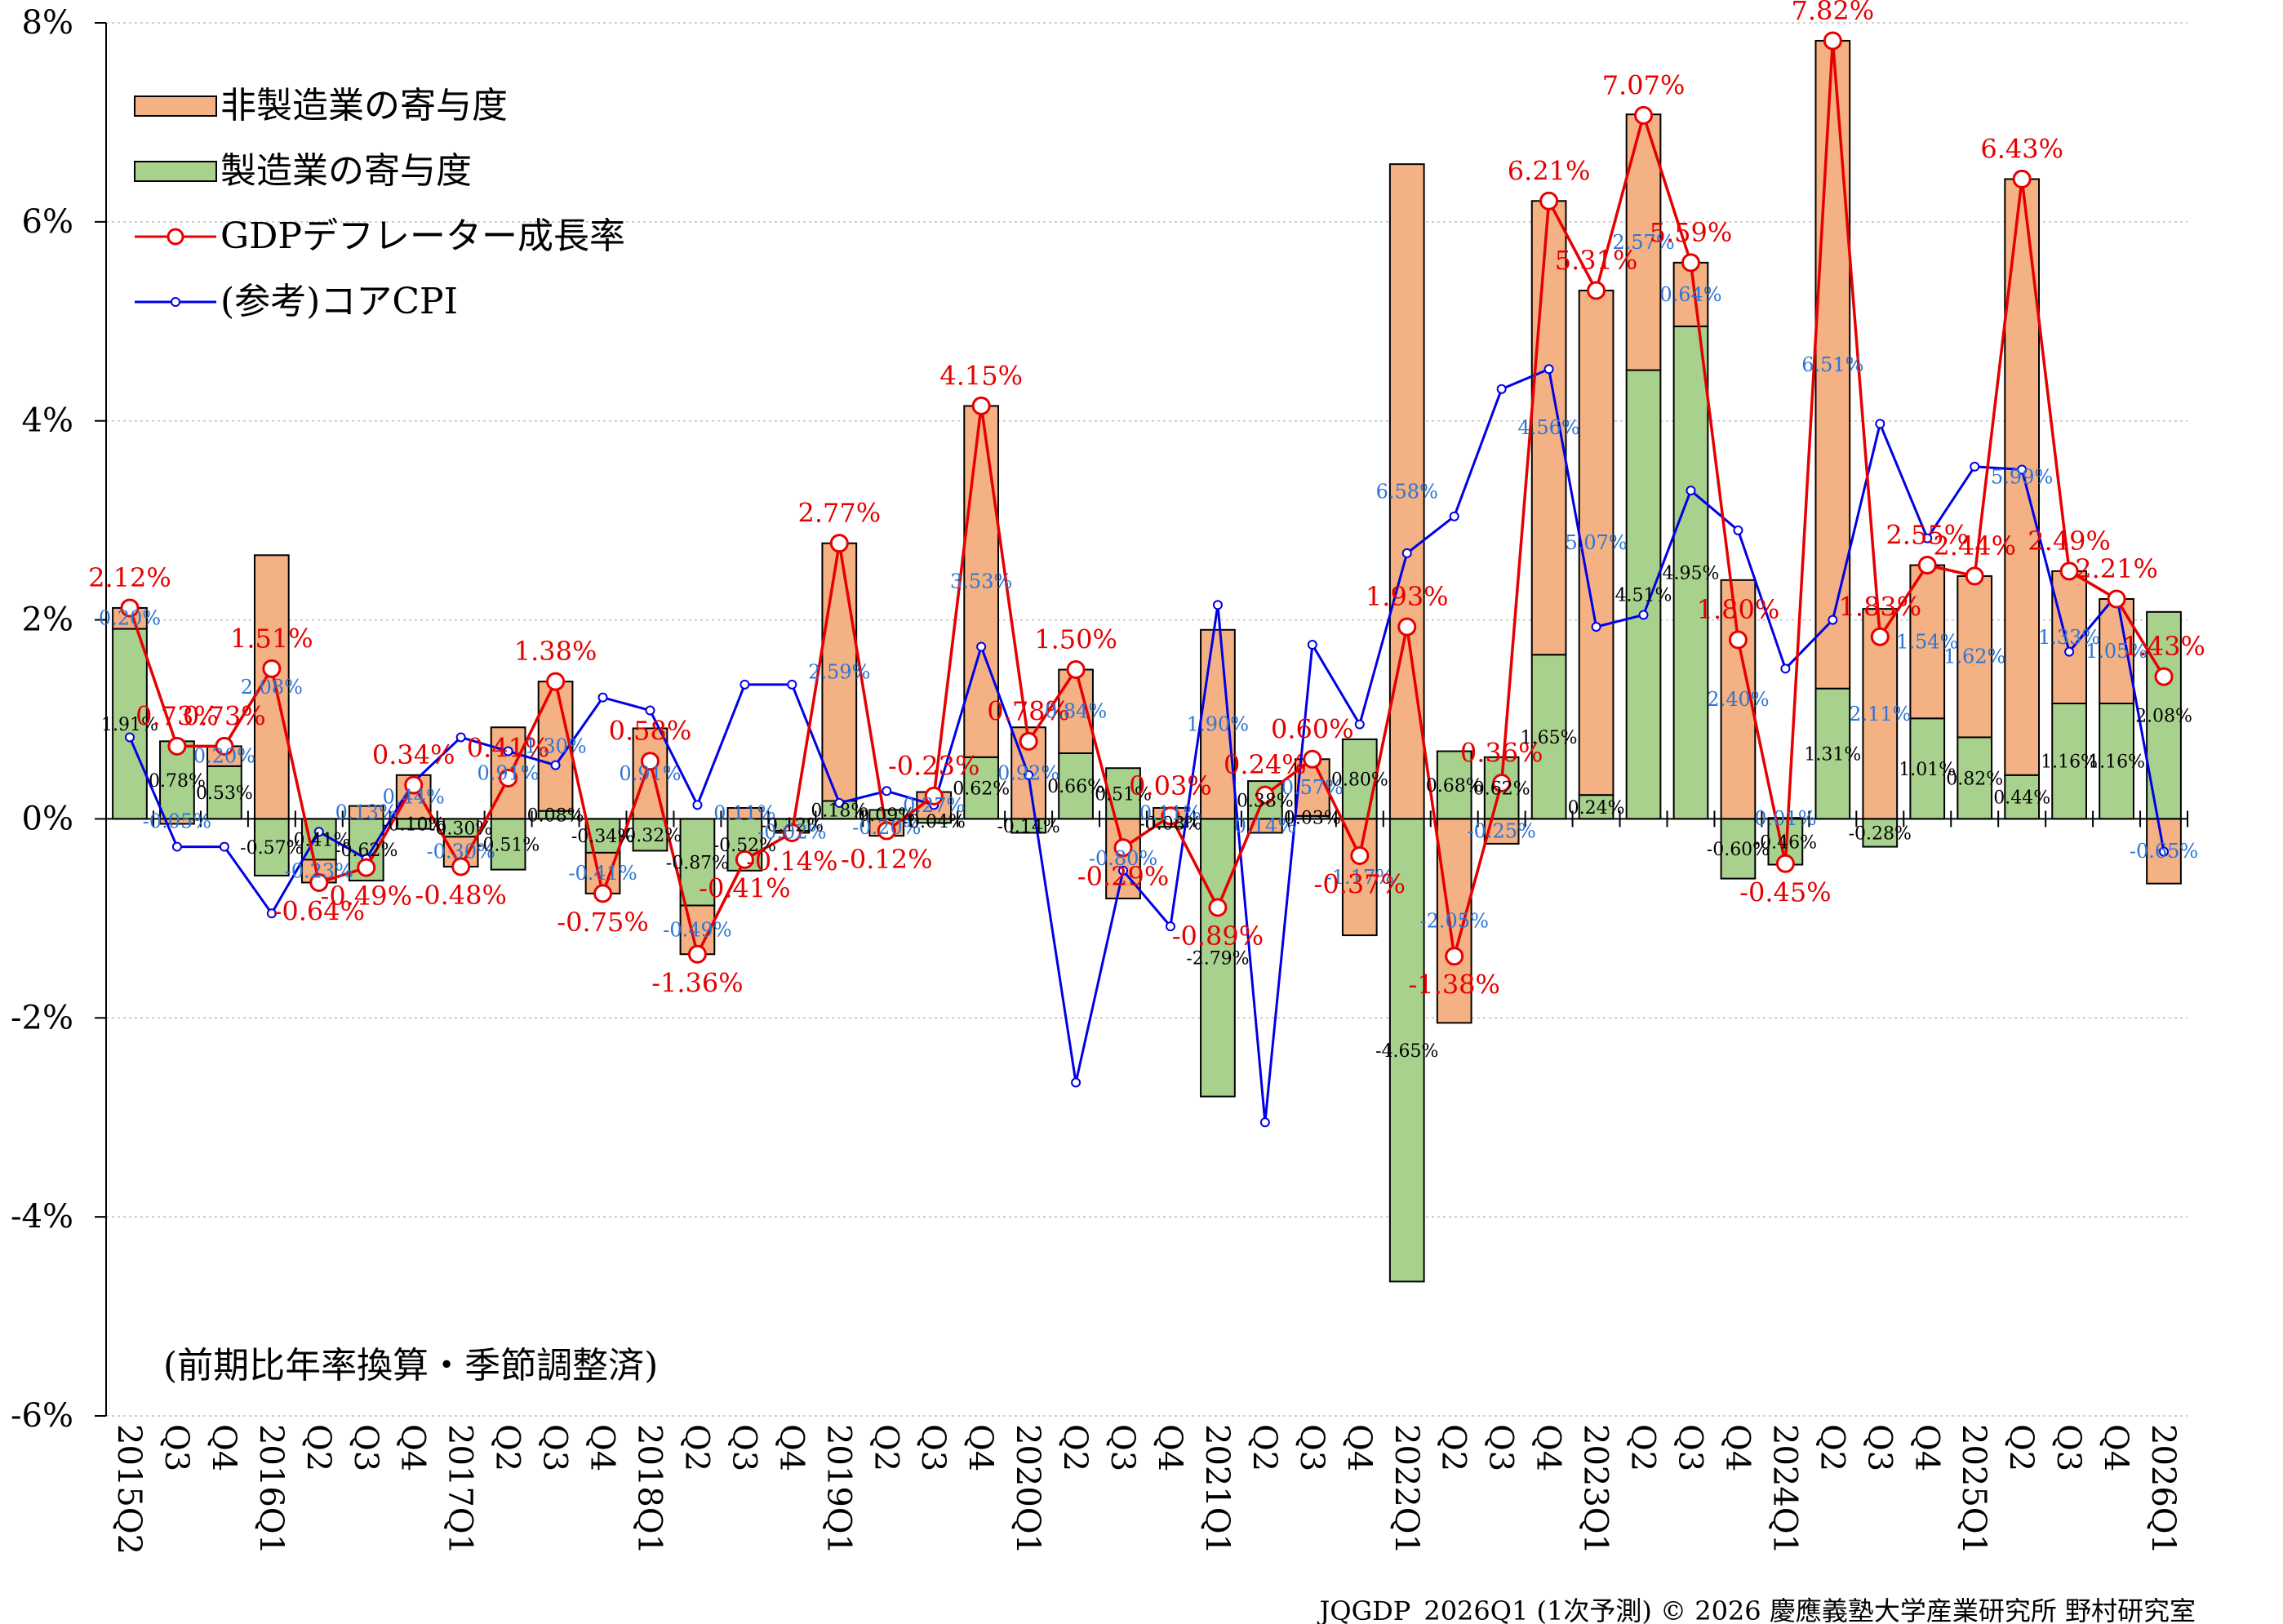 This screenshot has height=1624, width=2283. Describe the element at coordinates (934, 805) in the screenshot. I see `data-label-non-manufacturing: 0.27%` at that location.